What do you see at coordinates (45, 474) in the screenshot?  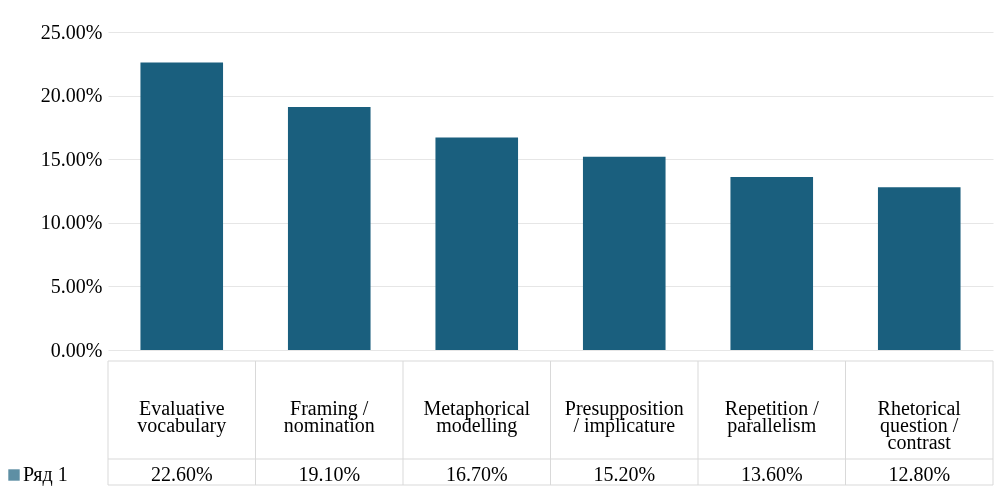 I see `legend-label: Ряд 1` at bounding box center [45, 474].